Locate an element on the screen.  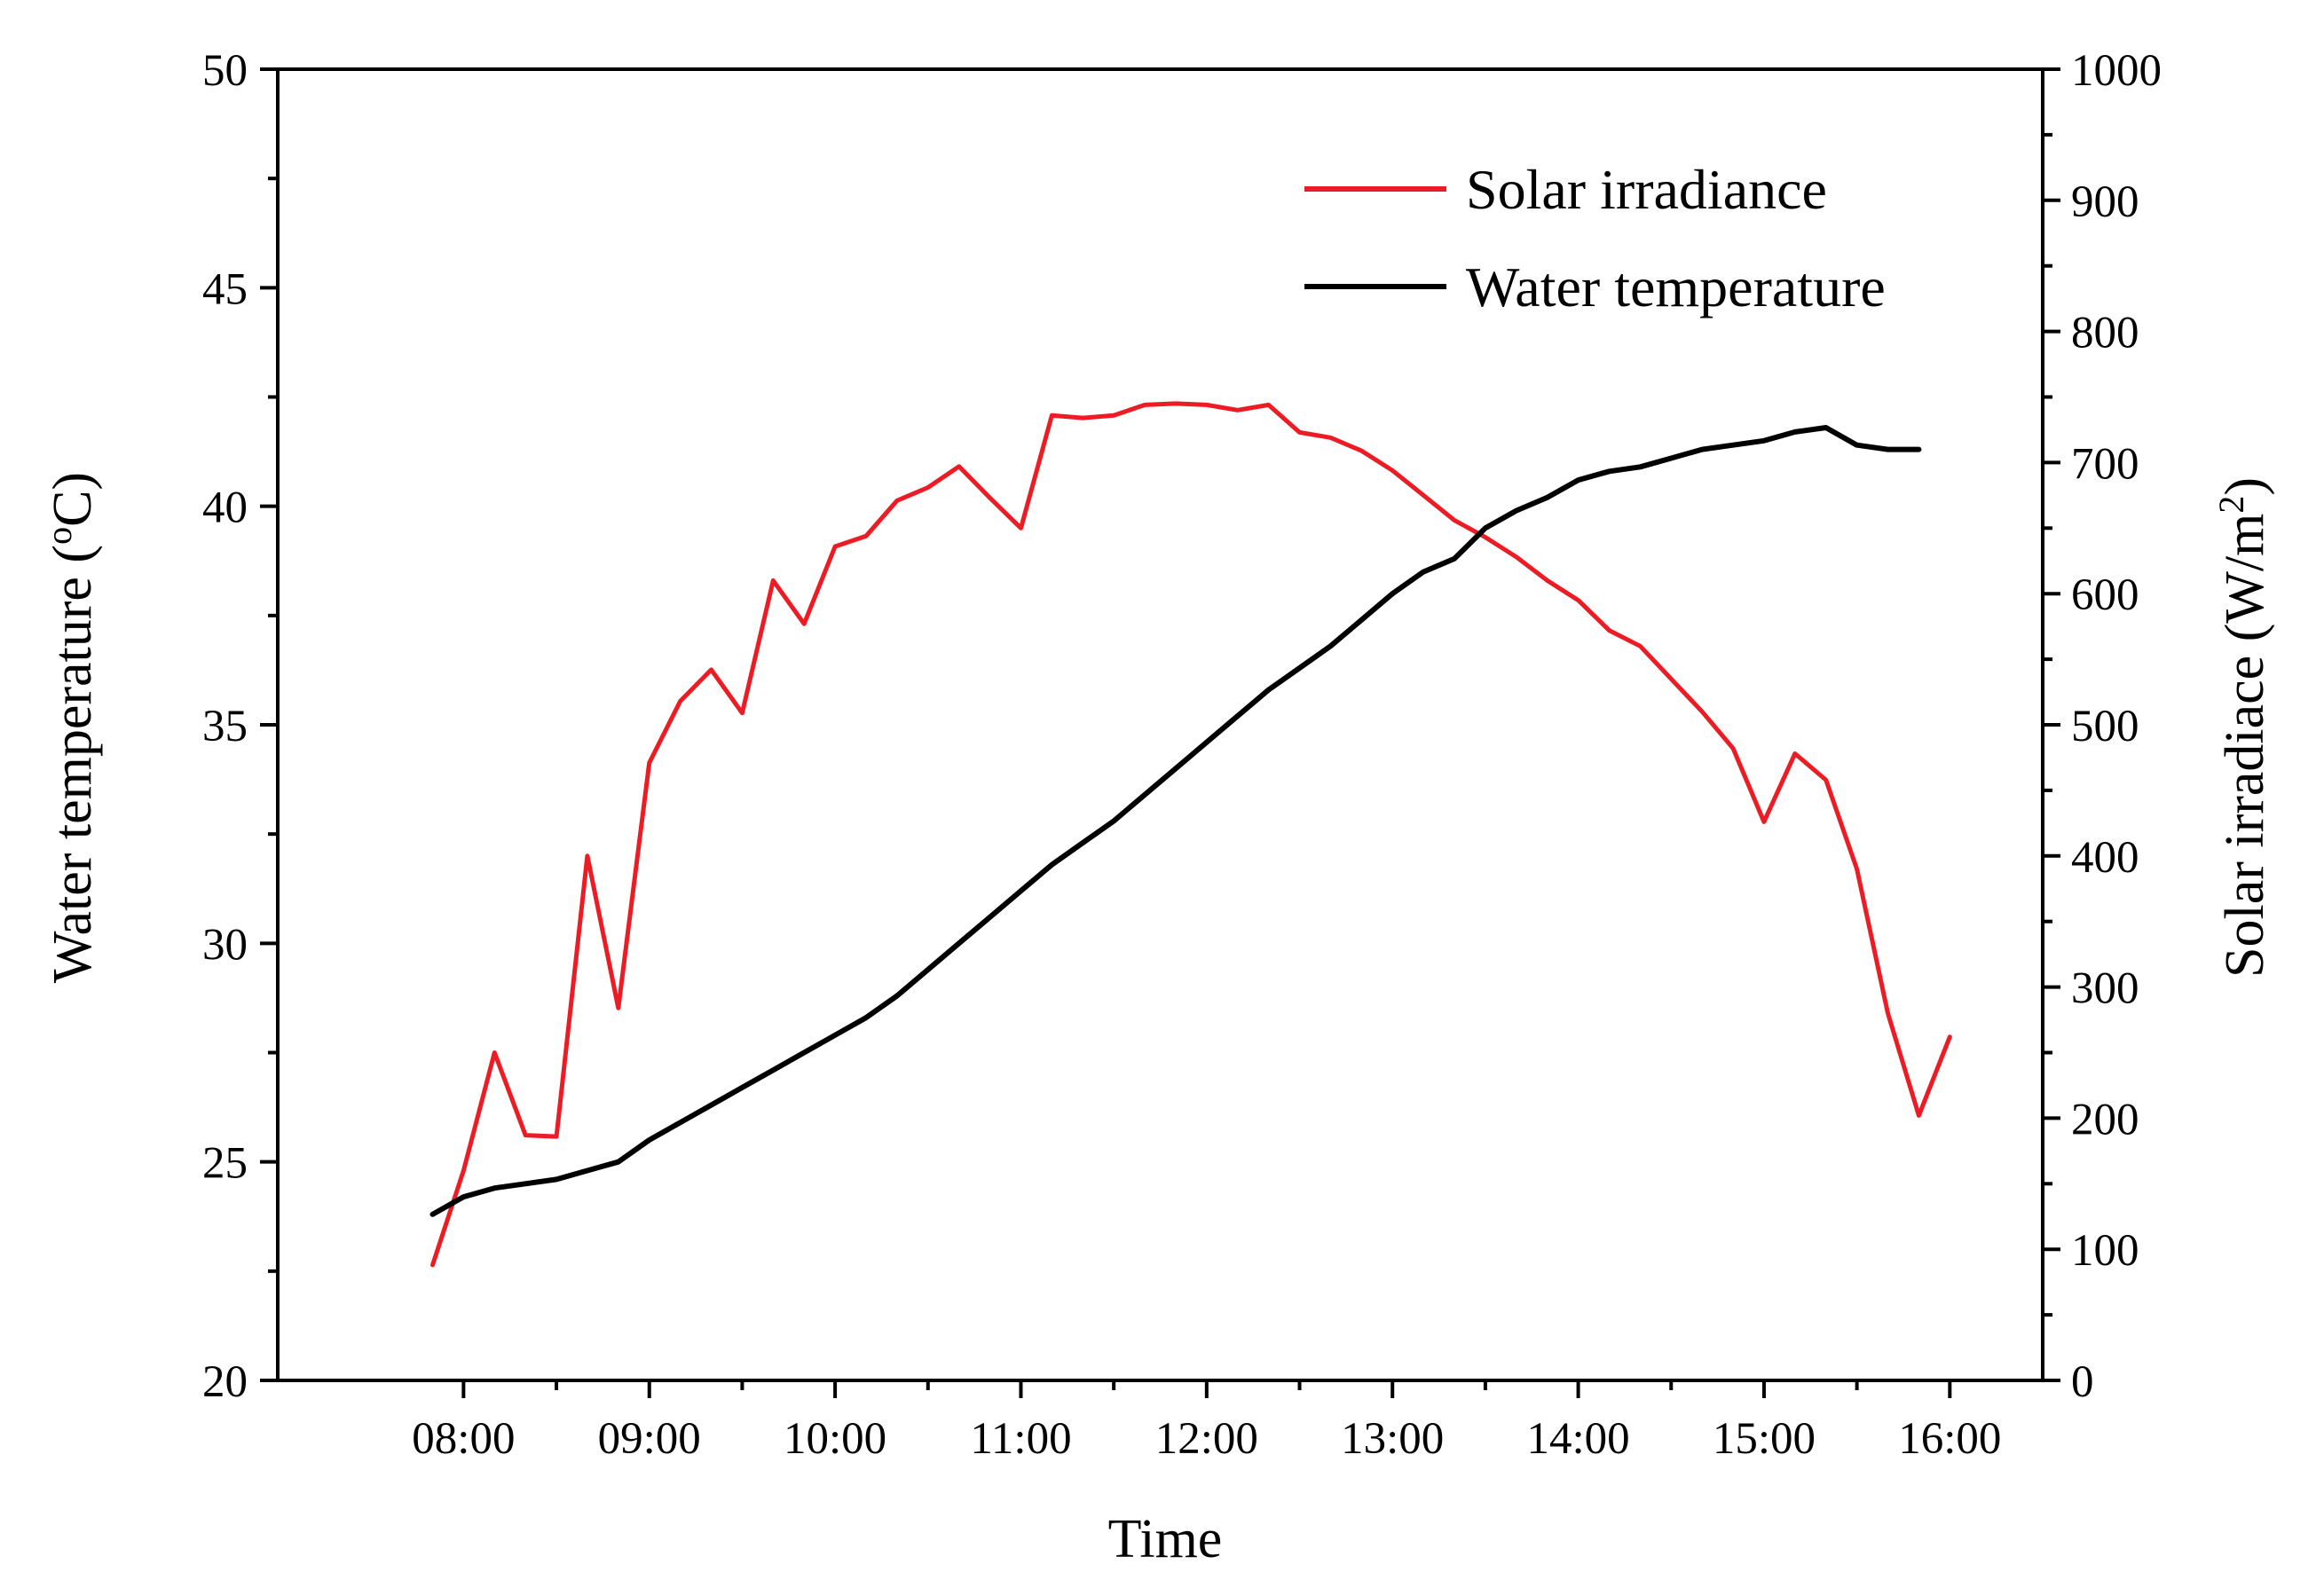
water-temperature-legend-label: Water temperature is located at coordinates (1676, 286).